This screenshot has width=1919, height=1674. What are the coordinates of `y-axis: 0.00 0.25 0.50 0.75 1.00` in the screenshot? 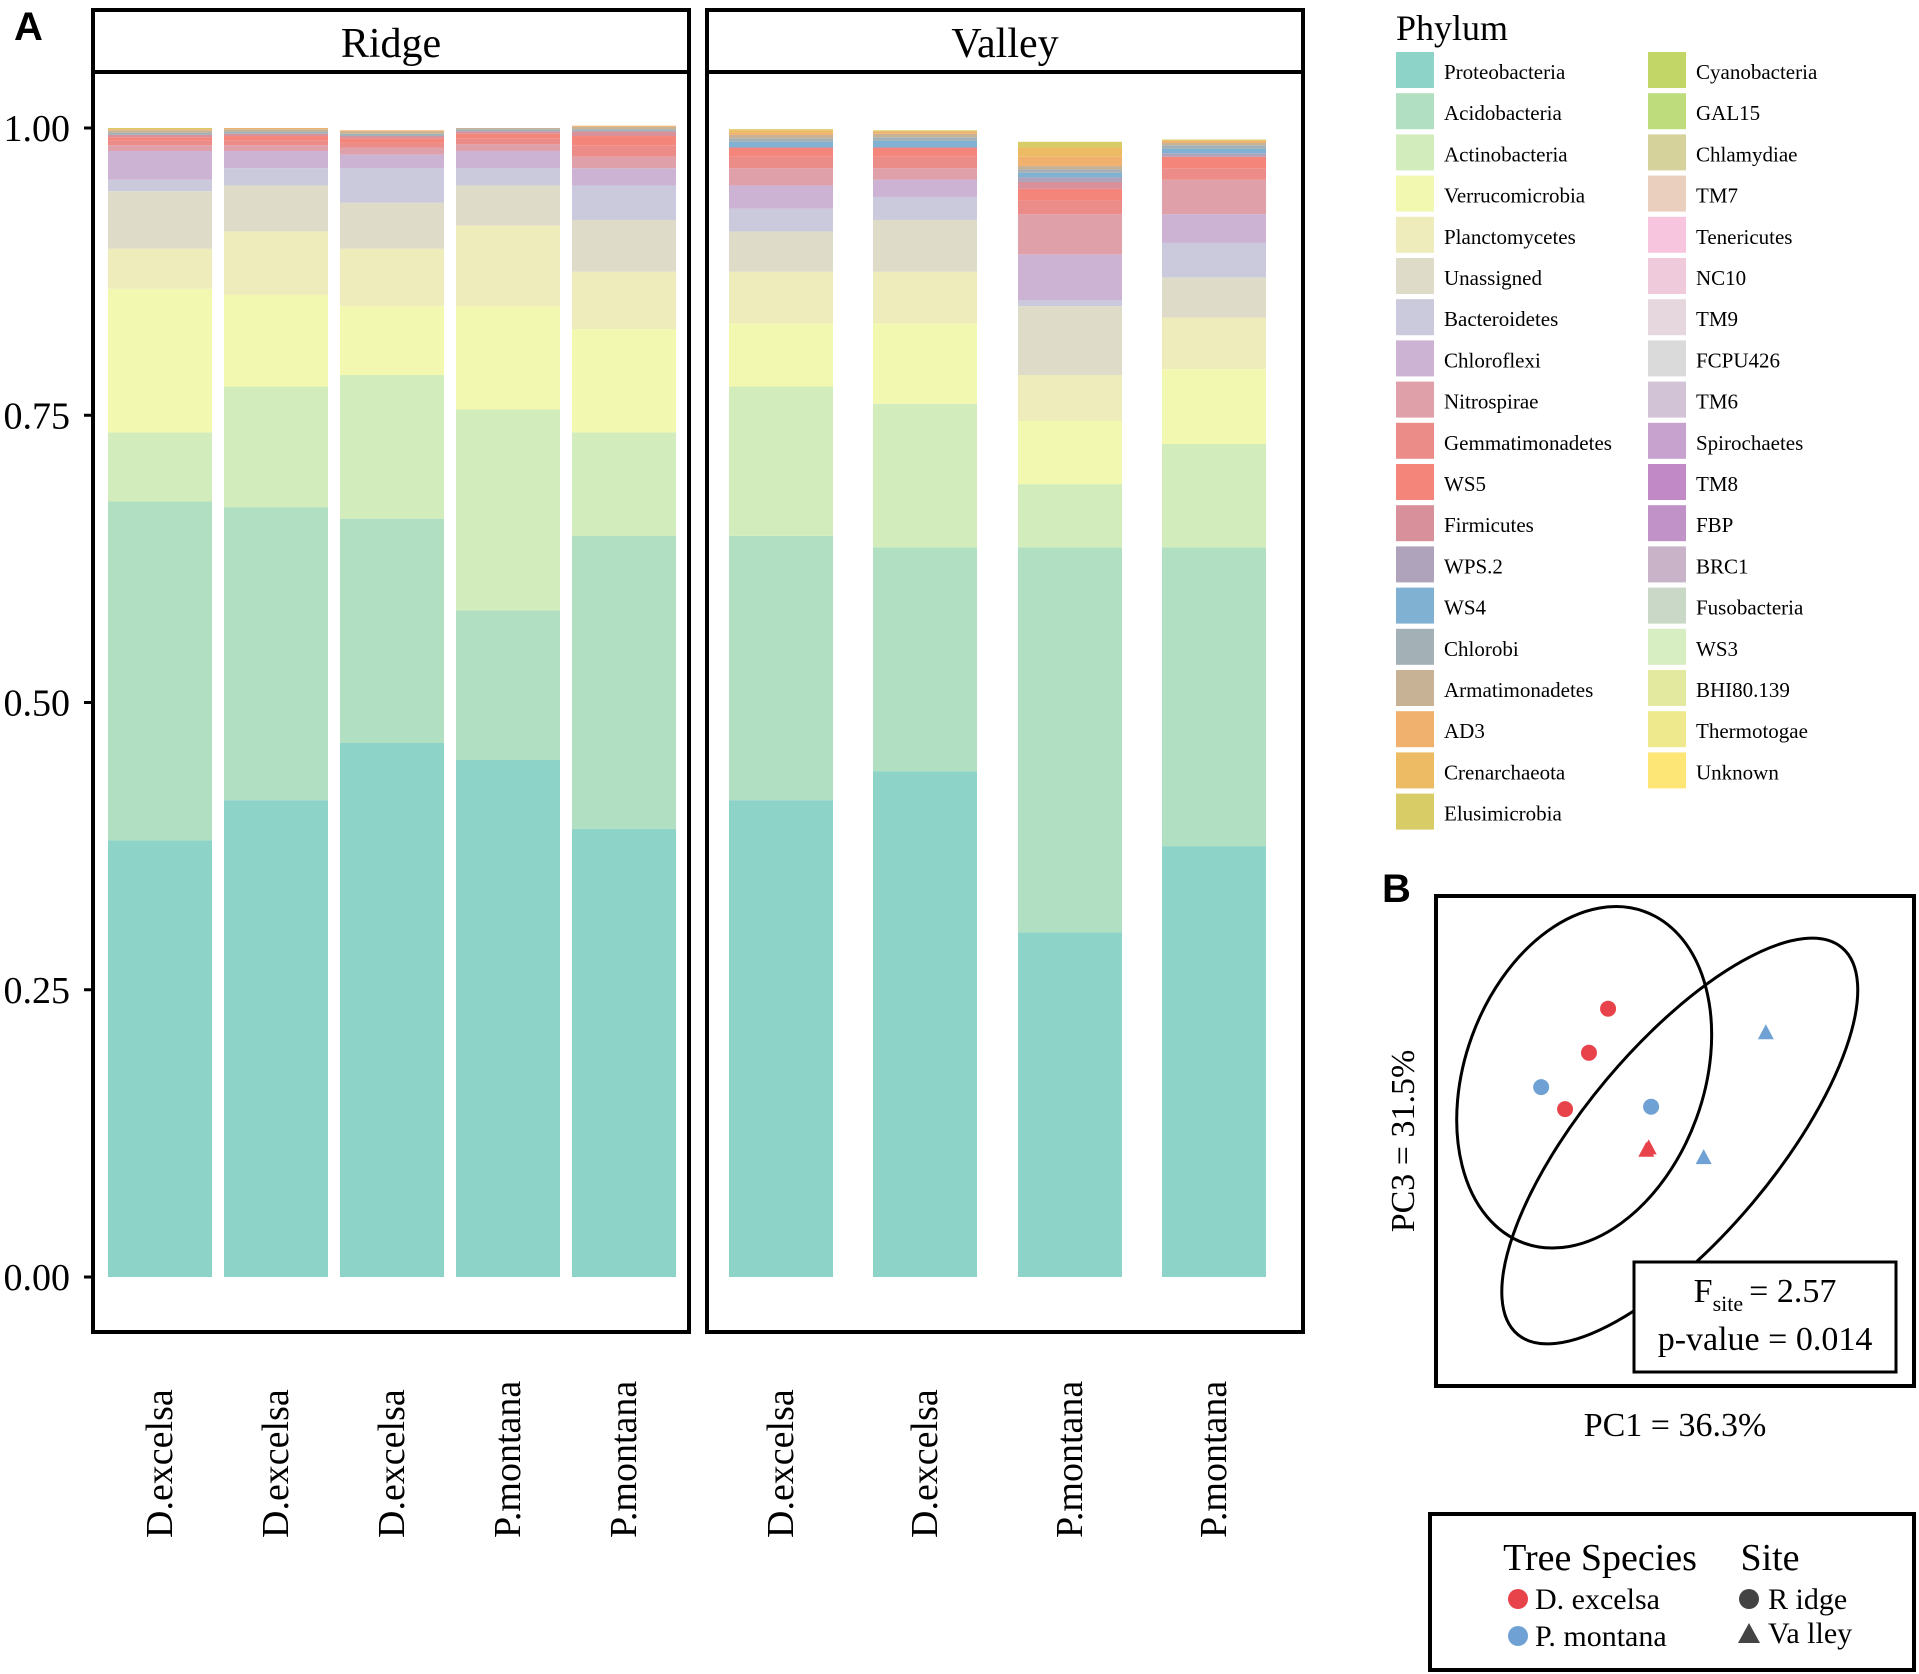 It's located at (48, 703).